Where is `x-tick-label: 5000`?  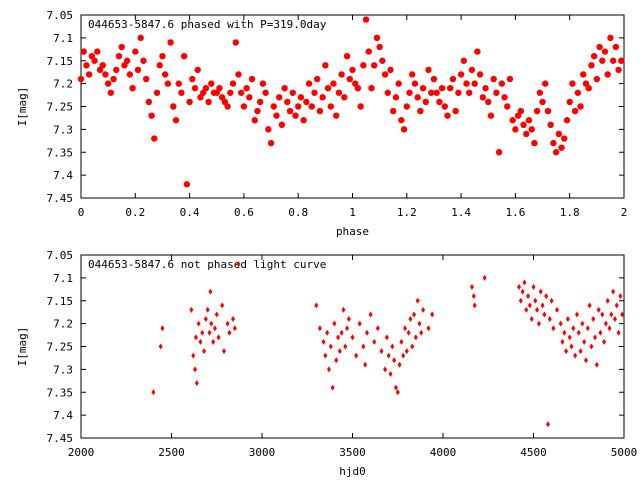 x-tick-label: 5000 is located at coordinates (624, 452).